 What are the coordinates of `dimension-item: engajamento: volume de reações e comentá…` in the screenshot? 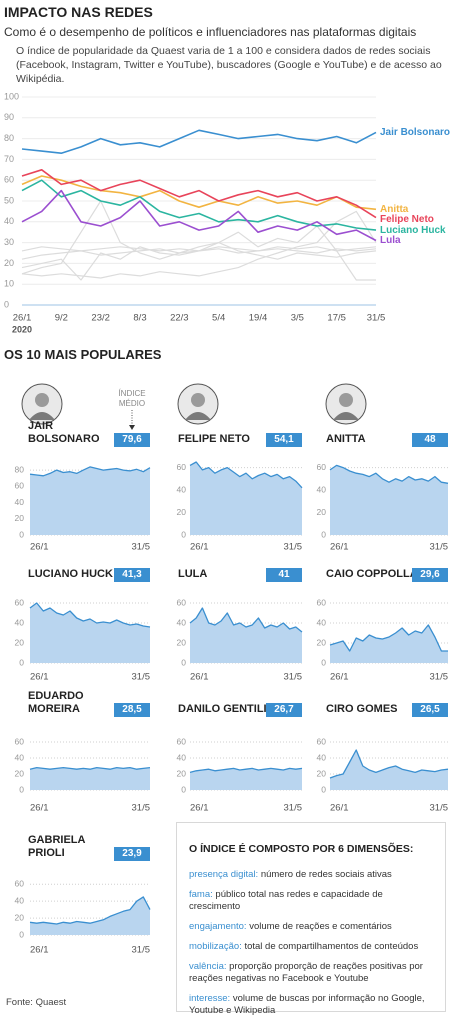 It's located at (311, 927).